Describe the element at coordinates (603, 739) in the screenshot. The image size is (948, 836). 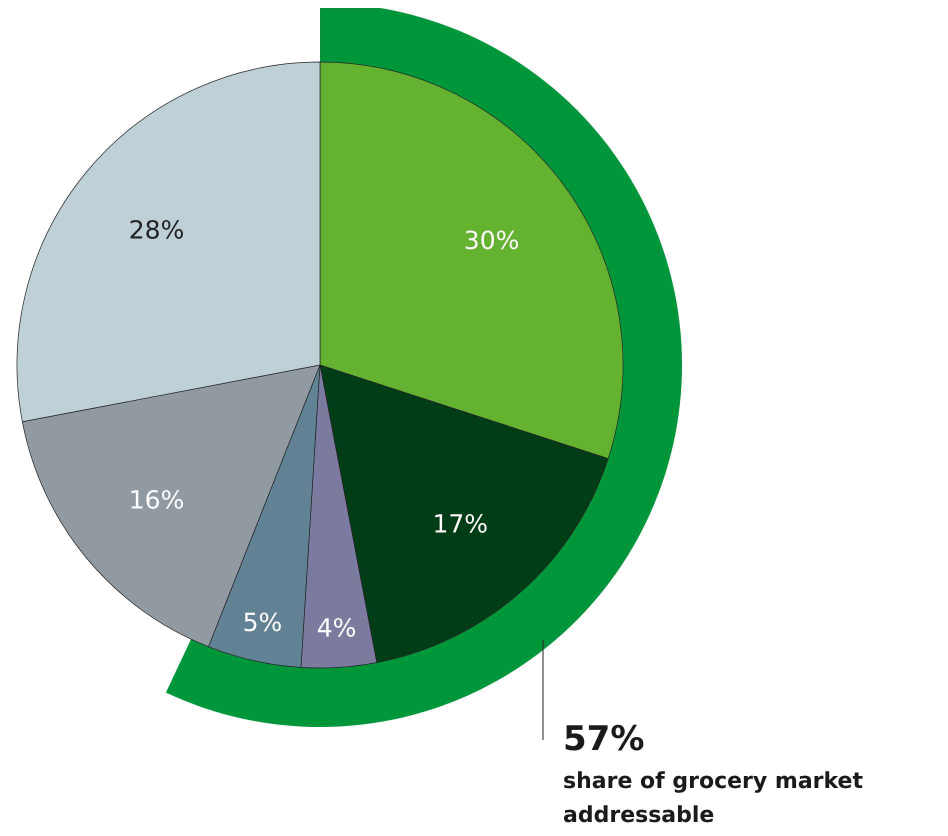
I see `data-label: 57%` at that location.